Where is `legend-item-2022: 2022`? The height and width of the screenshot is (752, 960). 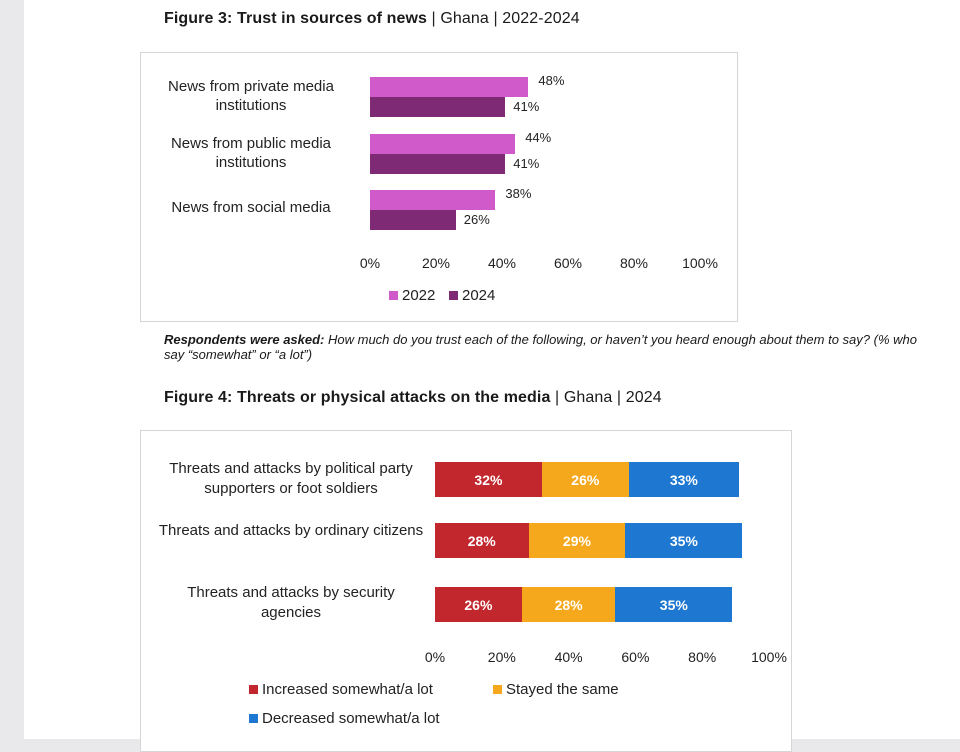 legend-item-2022: 2022 is located at coordinates (412, 295).